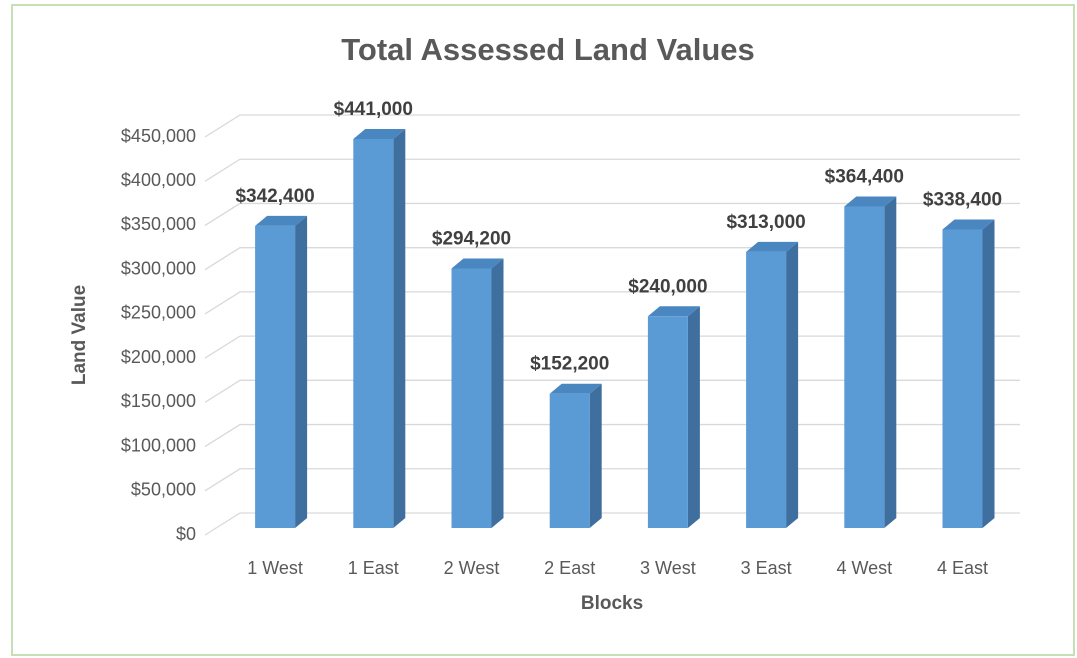 Image resolution: width=1077 pixels, height=658 pixels. Describe the element at coordinates (373, 568) in the screenshot. I see `x-tick-label: 1 East` at that location.